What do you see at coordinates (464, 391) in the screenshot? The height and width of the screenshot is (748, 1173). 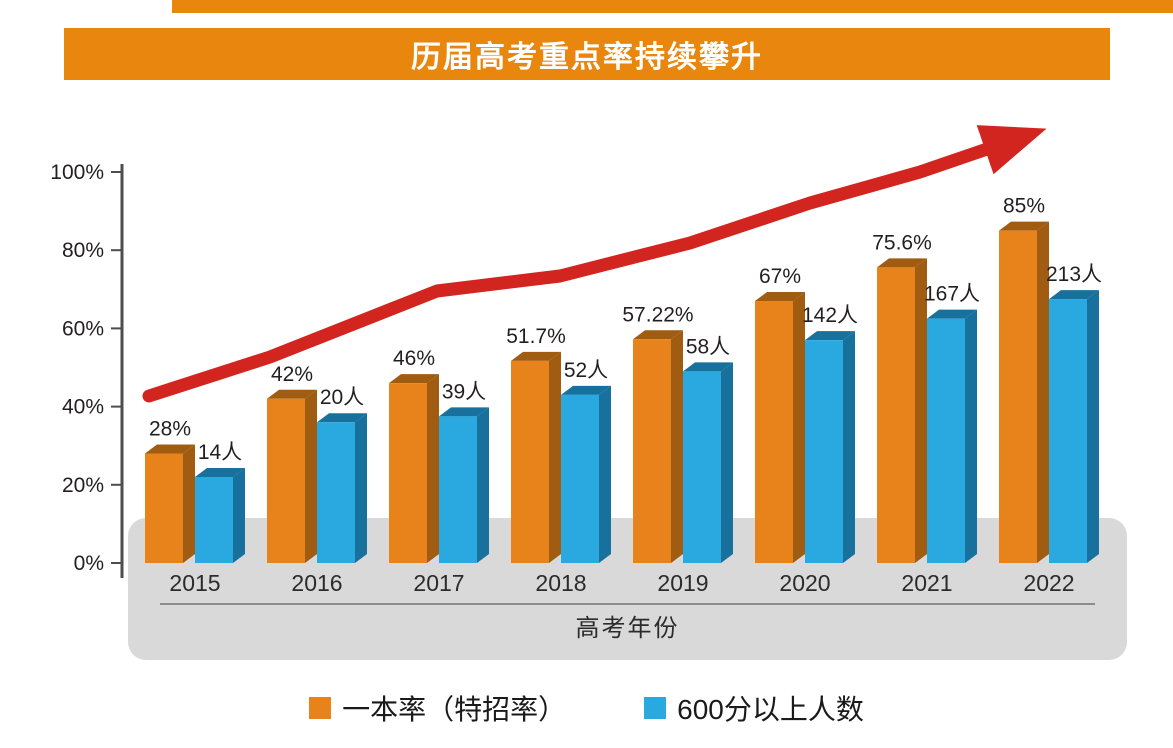 I see `bar-value-label: 39人` at bounding box center [464, 391].